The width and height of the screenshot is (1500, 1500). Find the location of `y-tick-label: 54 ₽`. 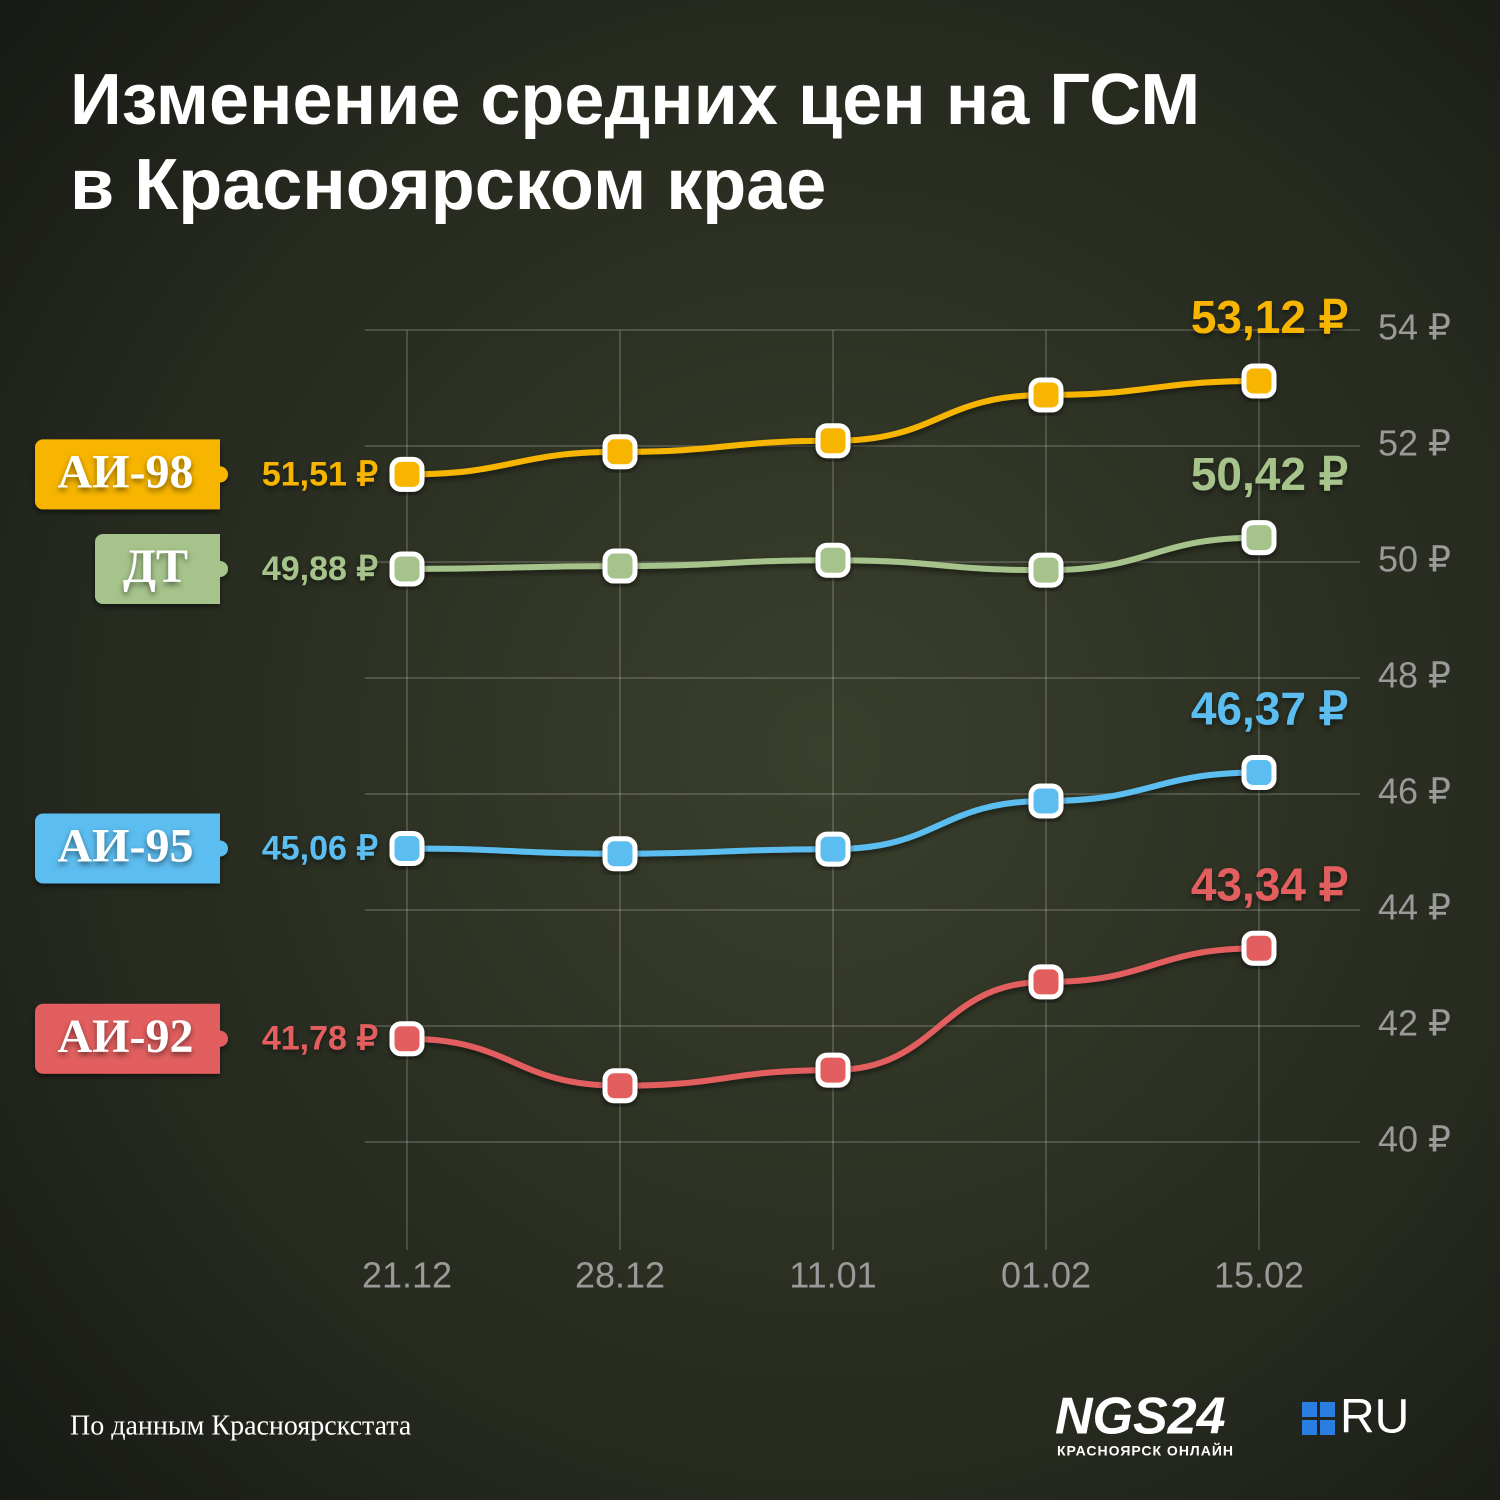

y-tick-label: 54 ₽ is located at coordinates (1414, 327).